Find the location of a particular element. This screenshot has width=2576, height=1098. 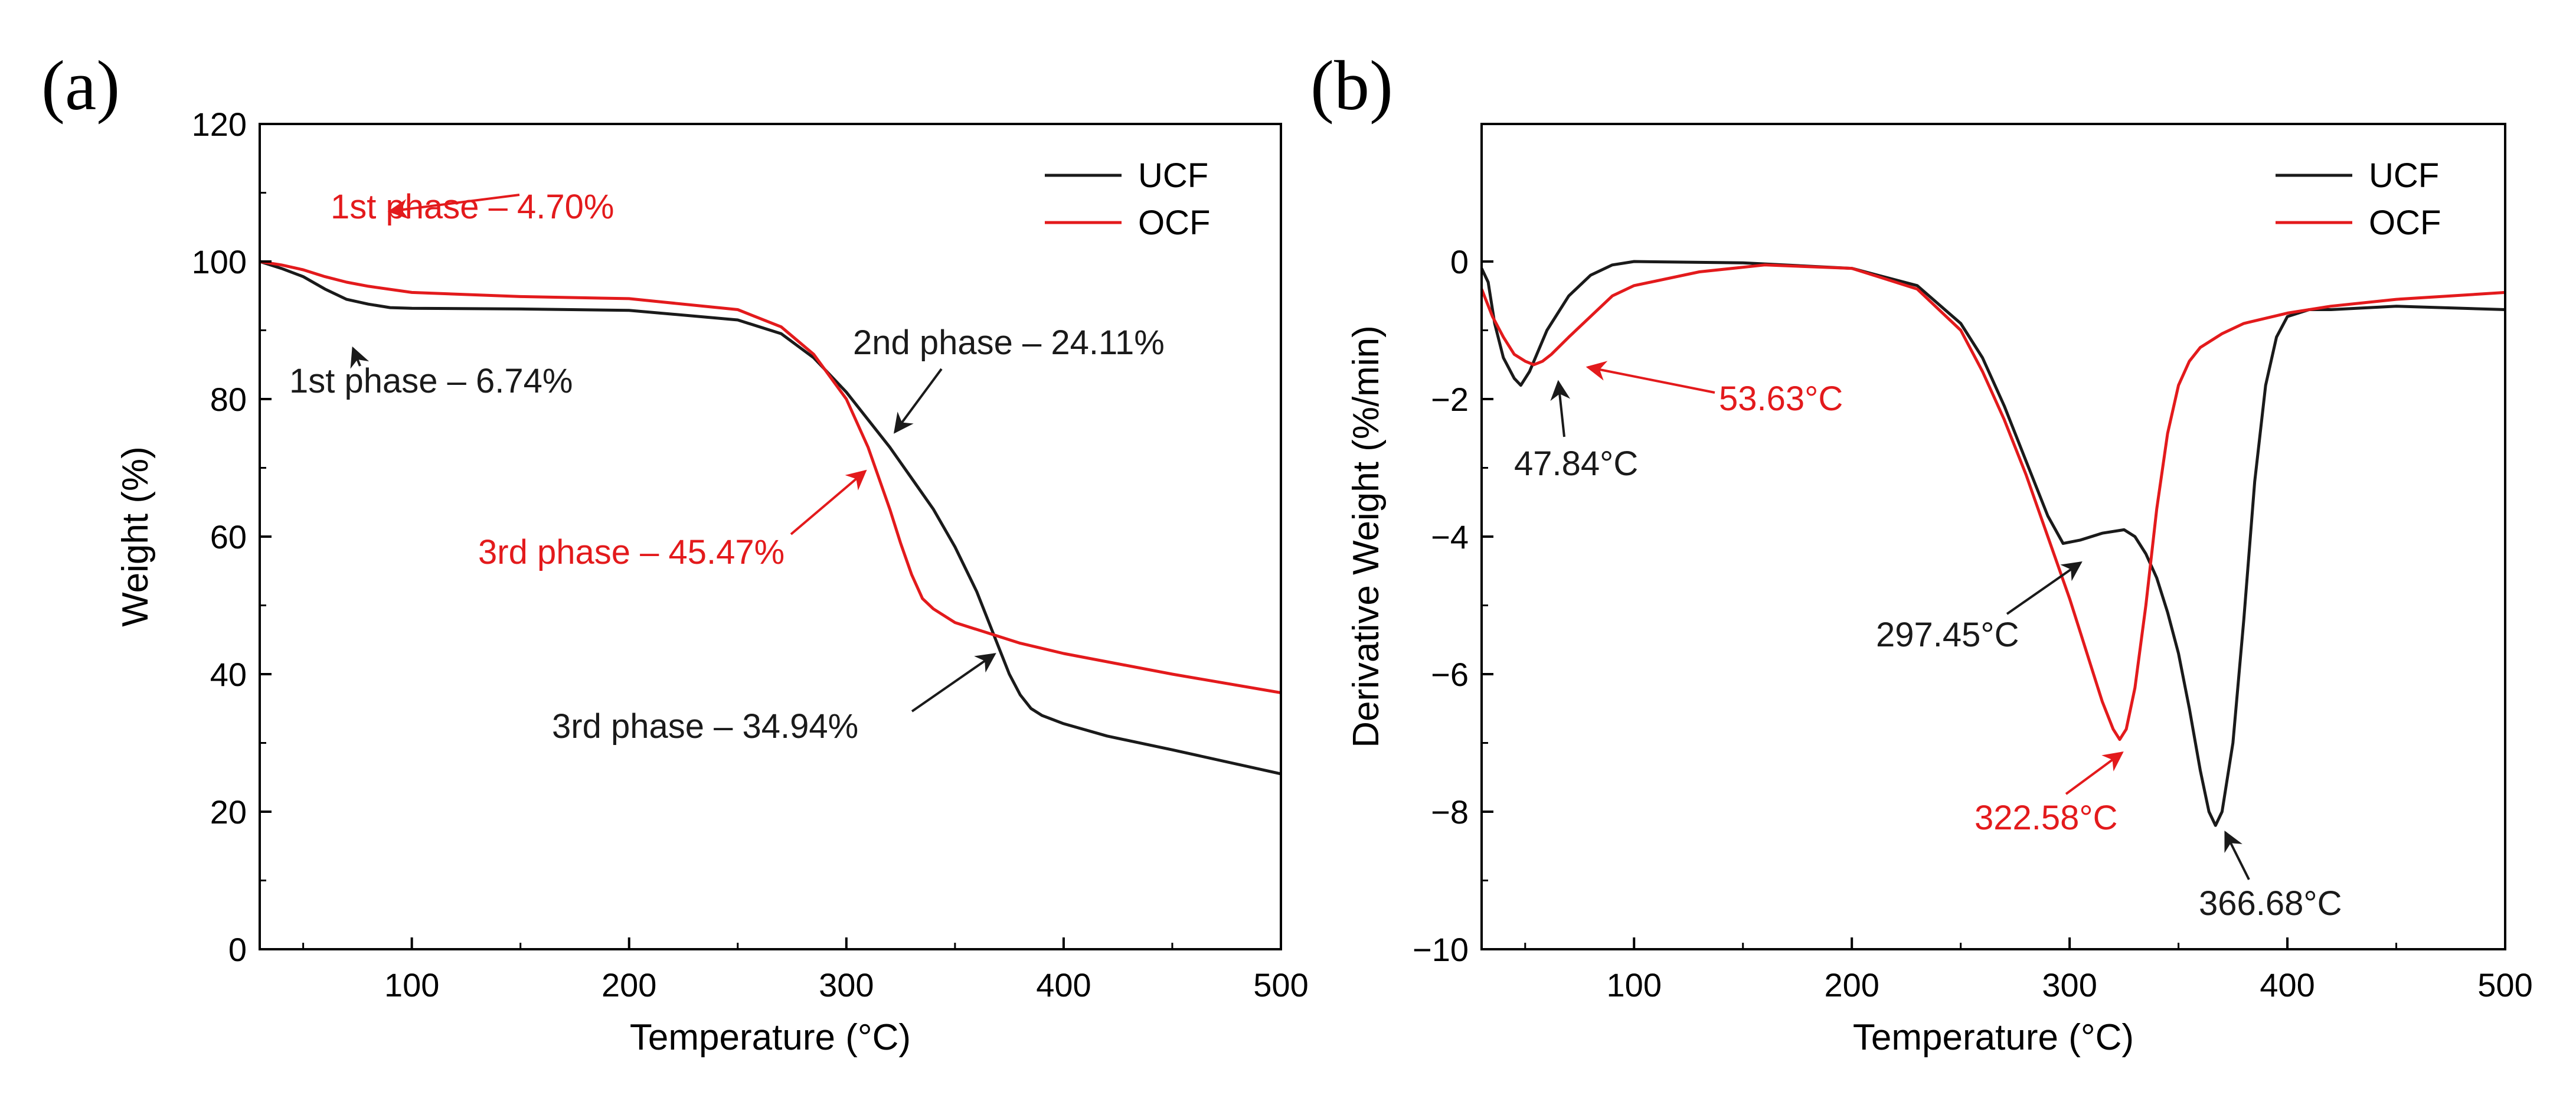

y-tick-label: 120 is located at coordinates (219, 125).